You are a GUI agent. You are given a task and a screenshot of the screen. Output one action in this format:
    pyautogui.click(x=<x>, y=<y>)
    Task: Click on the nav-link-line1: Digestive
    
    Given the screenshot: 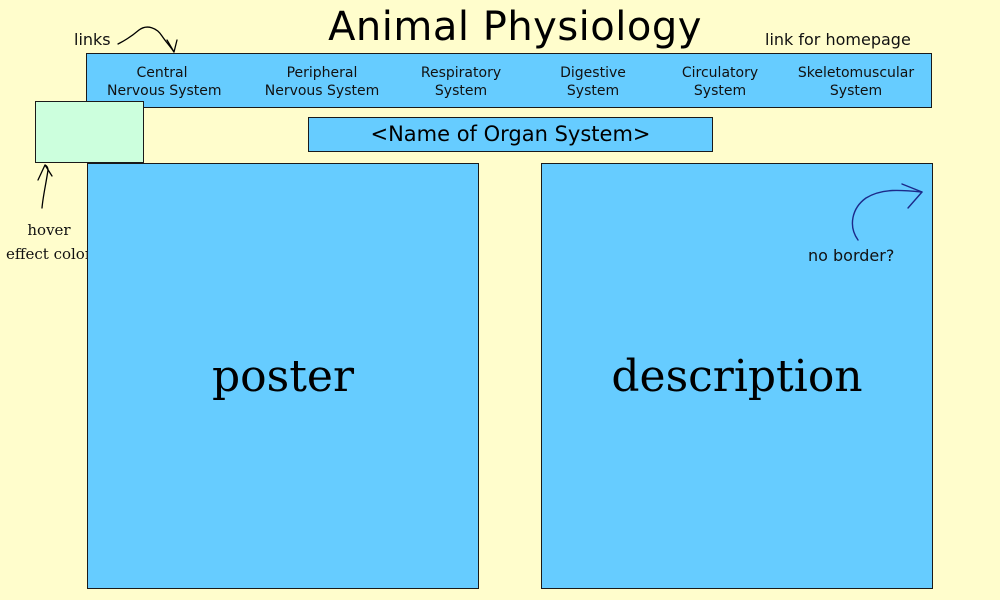 What is the action you would take?
    pyautogui.click(x=593, y=73)
    